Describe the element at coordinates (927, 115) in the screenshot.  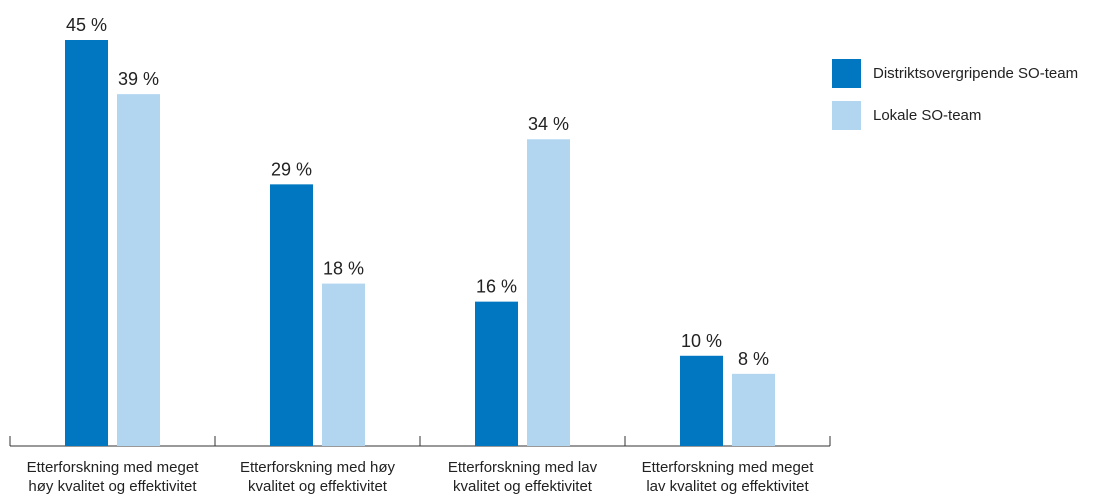
I see `legend-label-lokale: Lokale SO-team` at that location.